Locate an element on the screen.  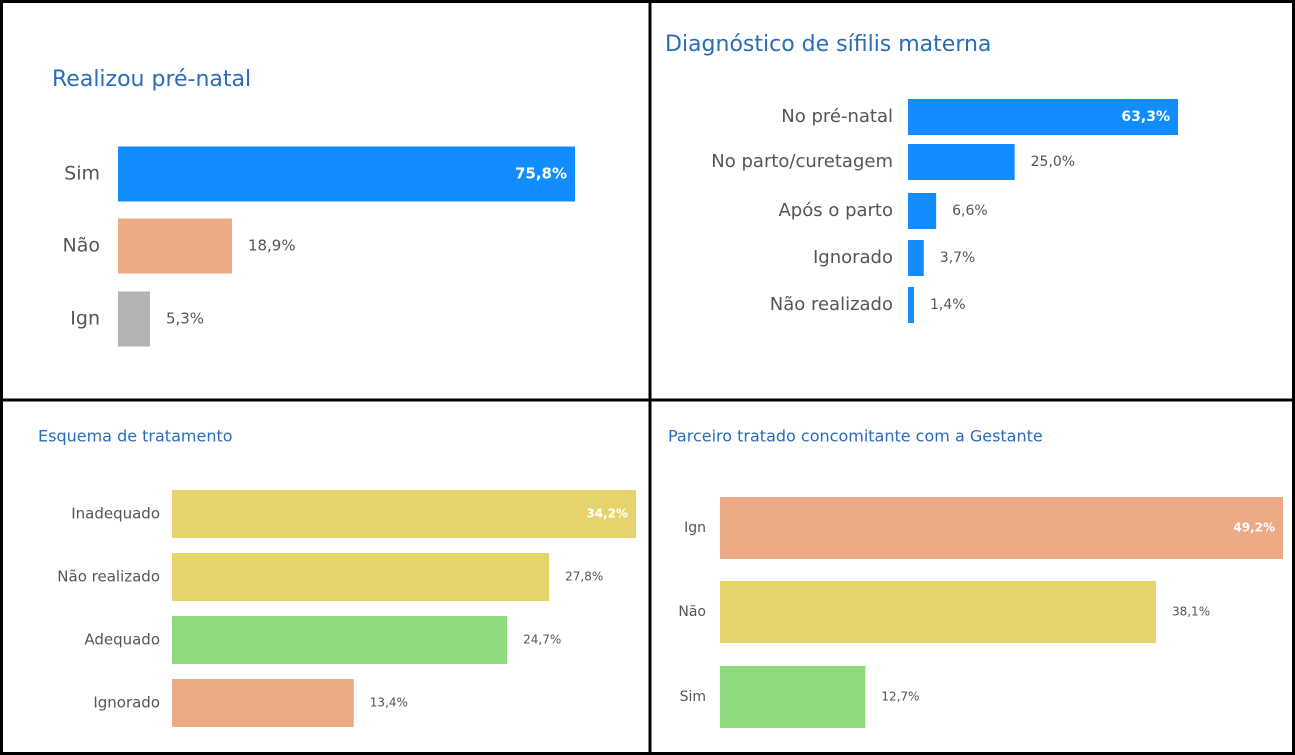
category-label: No pré-natal is located at coordinates (837, 116).